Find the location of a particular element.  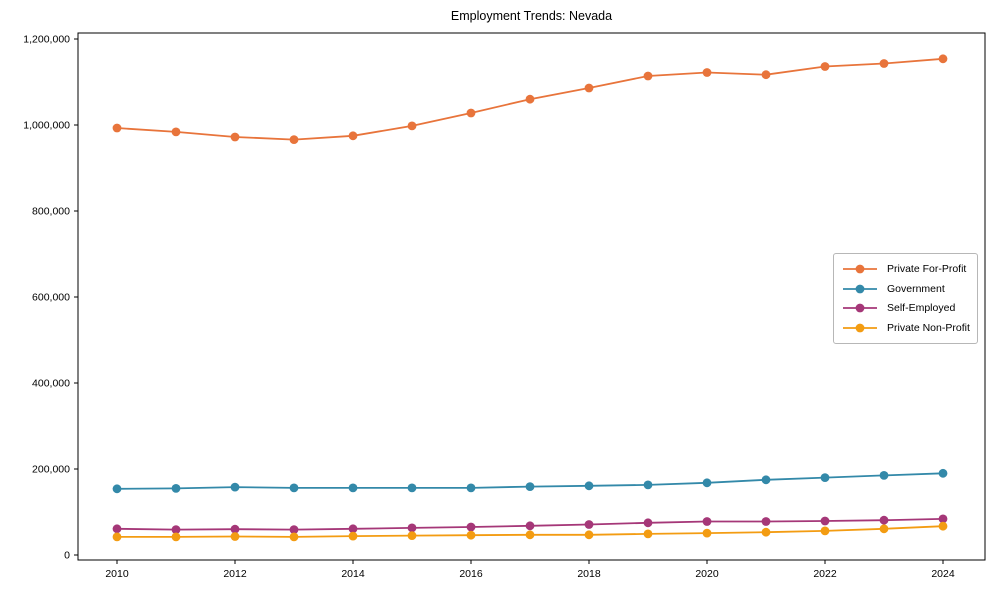

legend-label: Private For-Profit is located at coordinates (927, 268).